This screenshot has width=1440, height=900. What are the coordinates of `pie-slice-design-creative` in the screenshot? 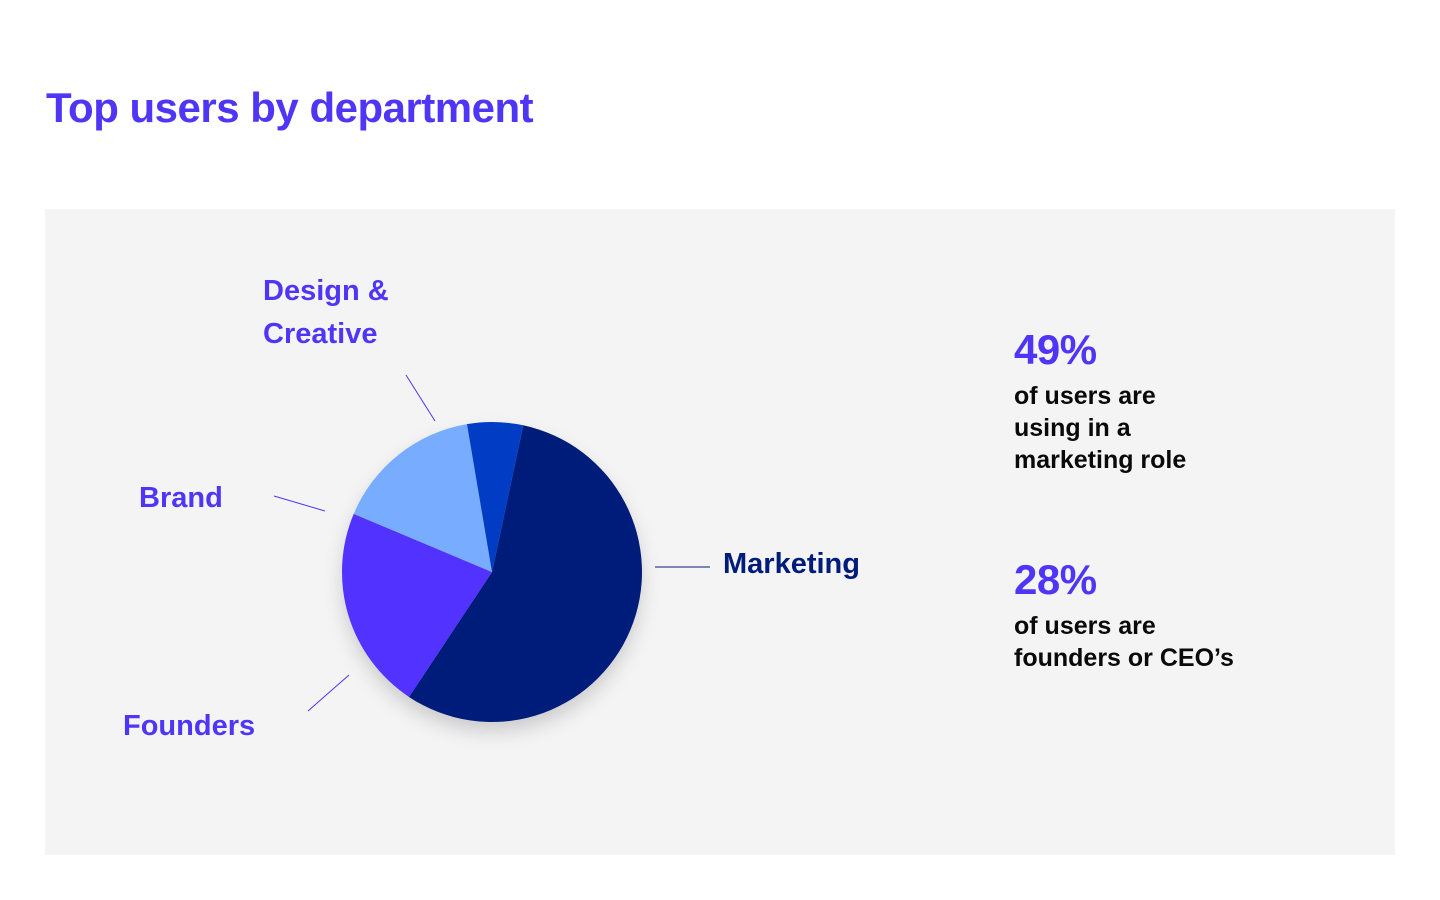 It's located at (495, 496).